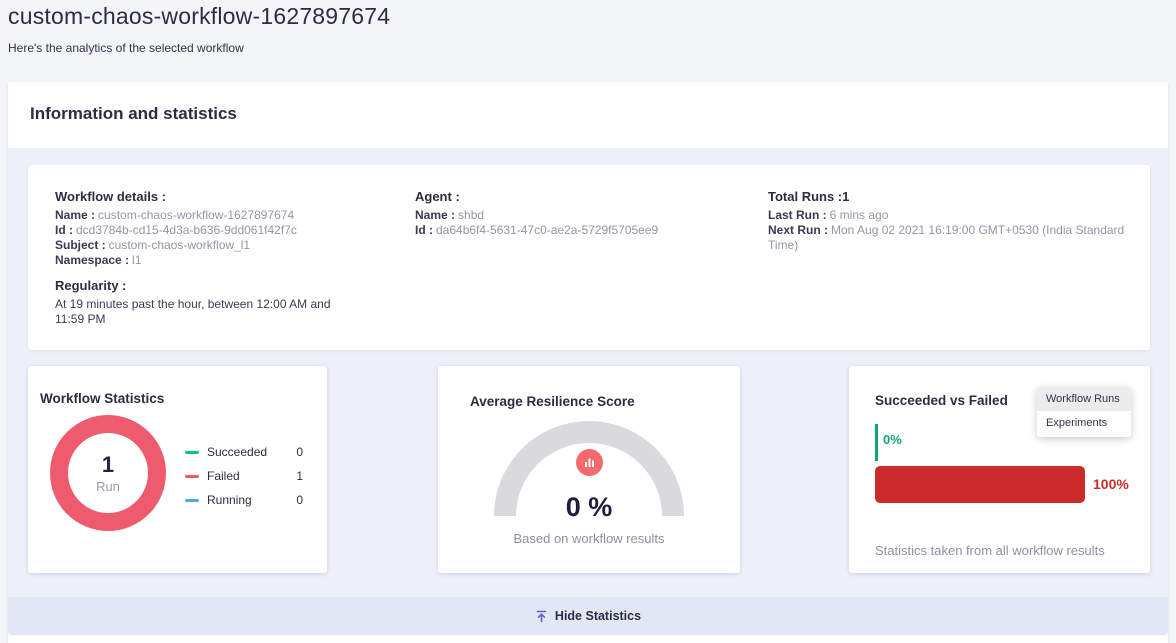 The width and height of the screenshot is (1176, 643). I want to click on succeeded-percentage: 0%, so click(892, 439).